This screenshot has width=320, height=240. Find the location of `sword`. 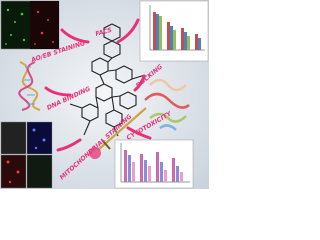

sword is located at coordinates (118, 133).